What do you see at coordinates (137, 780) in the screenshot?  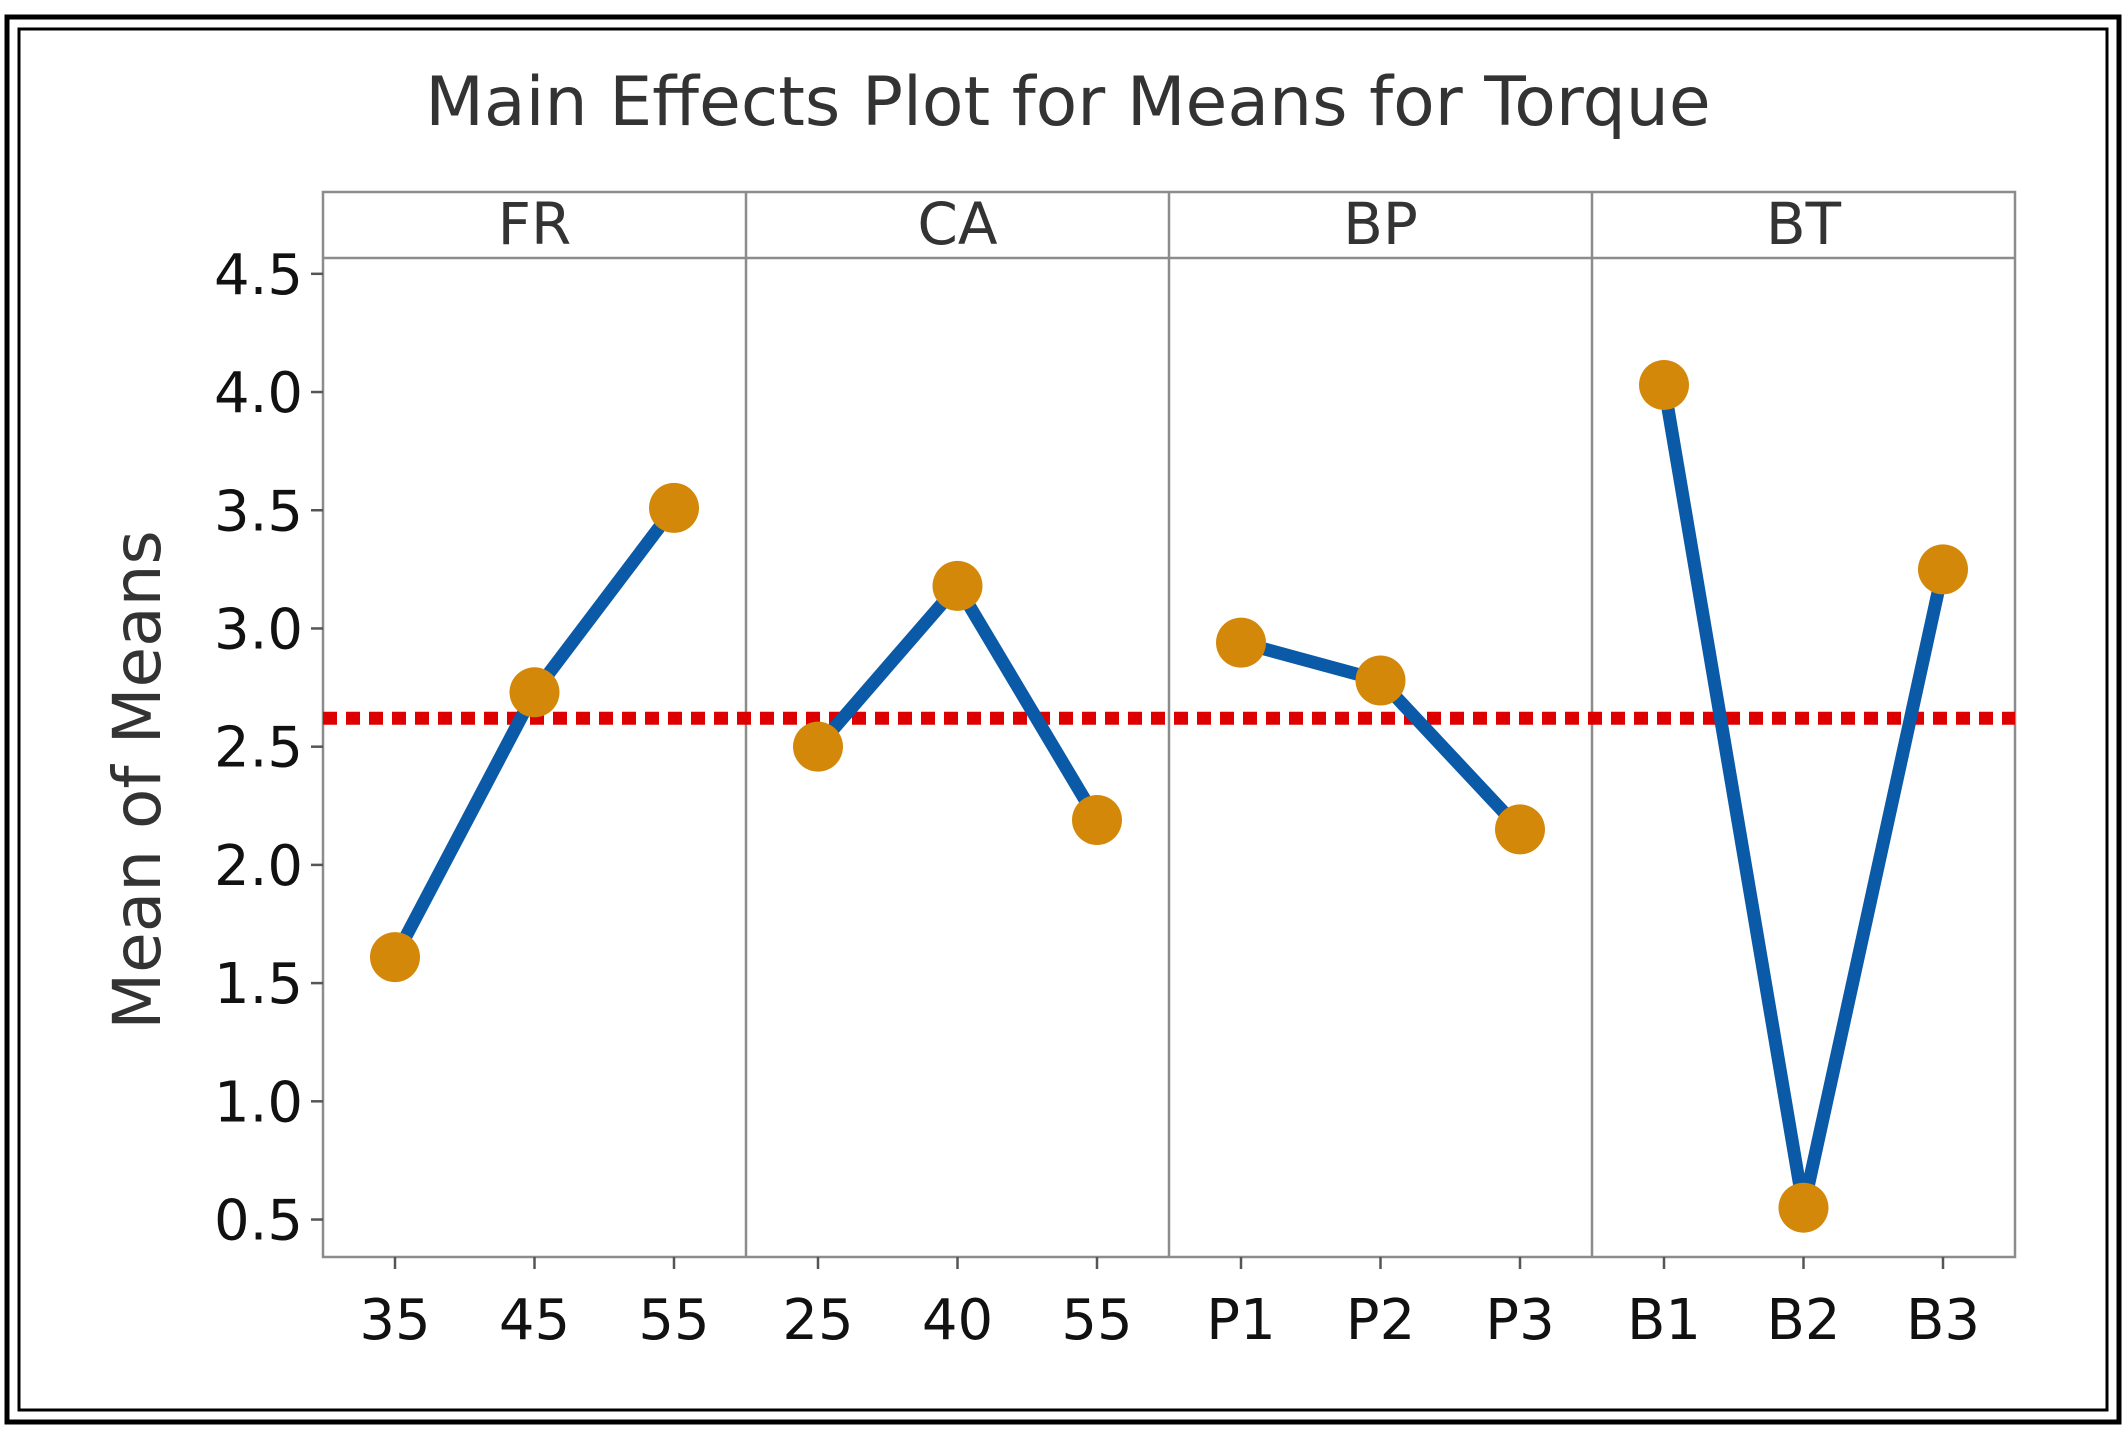 I see `y-axis-title: Mean of Means` at bounding box center [137, 780].